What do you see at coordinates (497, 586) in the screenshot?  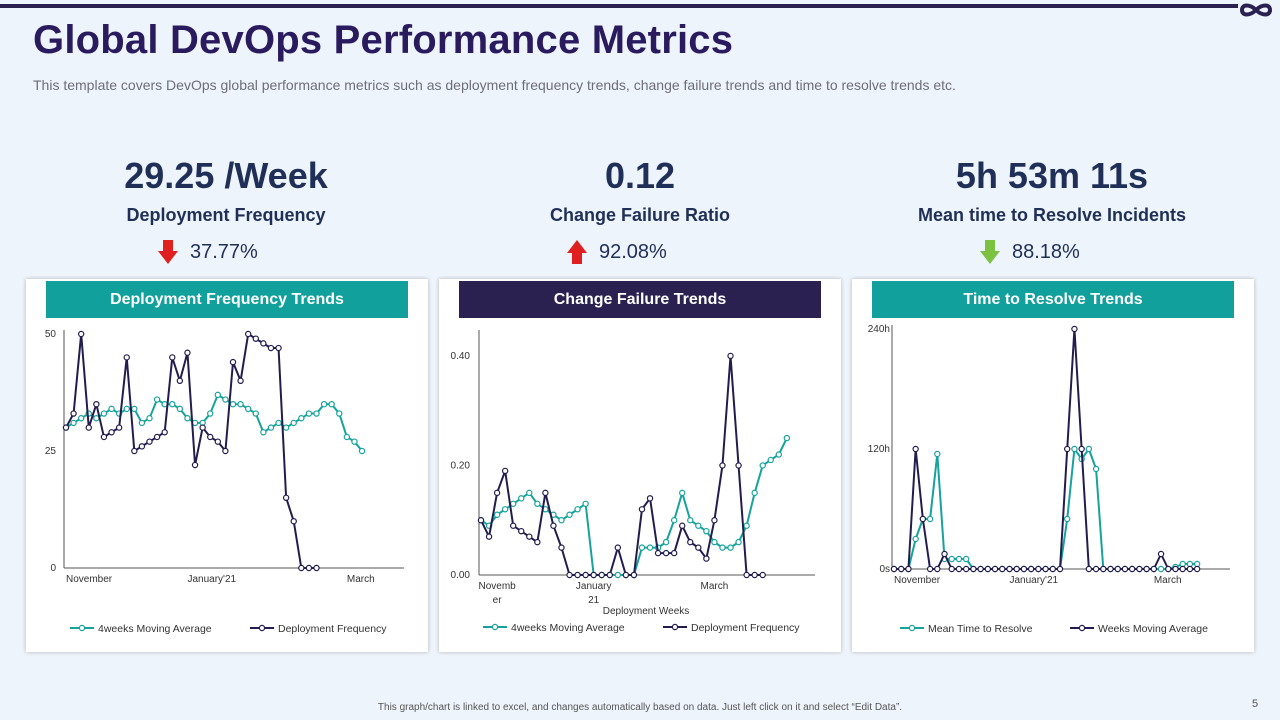 I see `x-tick-label: Novemb` at bounding box center [497, 586].